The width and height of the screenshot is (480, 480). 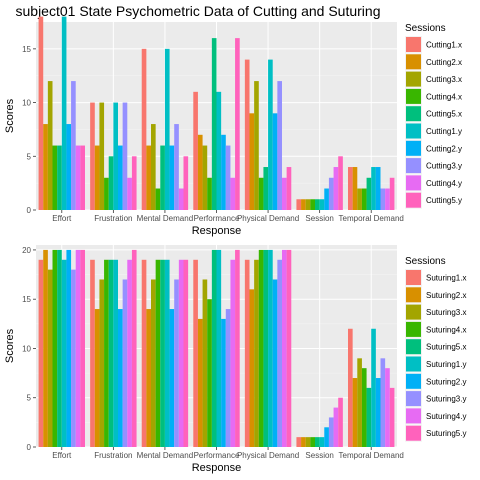 What do you see at coordinates (446, 416) in the screenshot?
I see `legend-label: Suturing4.y` at bounding box center [446, 416].